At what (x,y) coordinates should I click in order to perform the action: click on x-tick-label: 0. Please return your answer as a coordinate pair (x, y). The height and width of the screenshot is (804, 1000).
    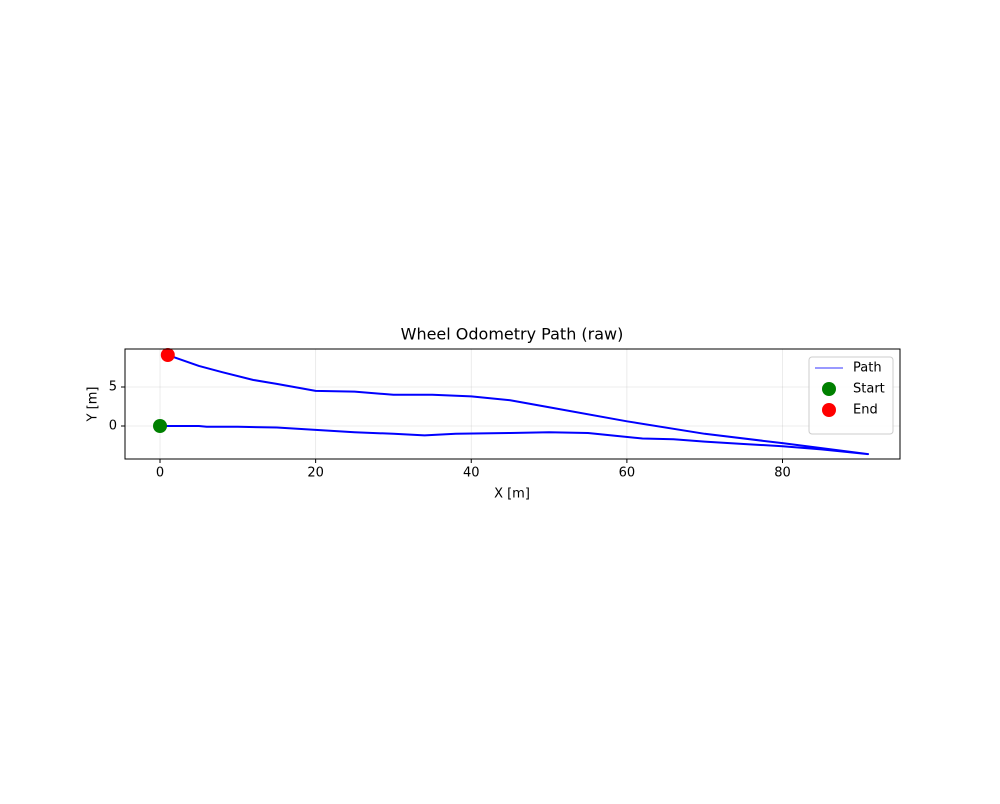
    Looking at the image, I should click on (160, 473).